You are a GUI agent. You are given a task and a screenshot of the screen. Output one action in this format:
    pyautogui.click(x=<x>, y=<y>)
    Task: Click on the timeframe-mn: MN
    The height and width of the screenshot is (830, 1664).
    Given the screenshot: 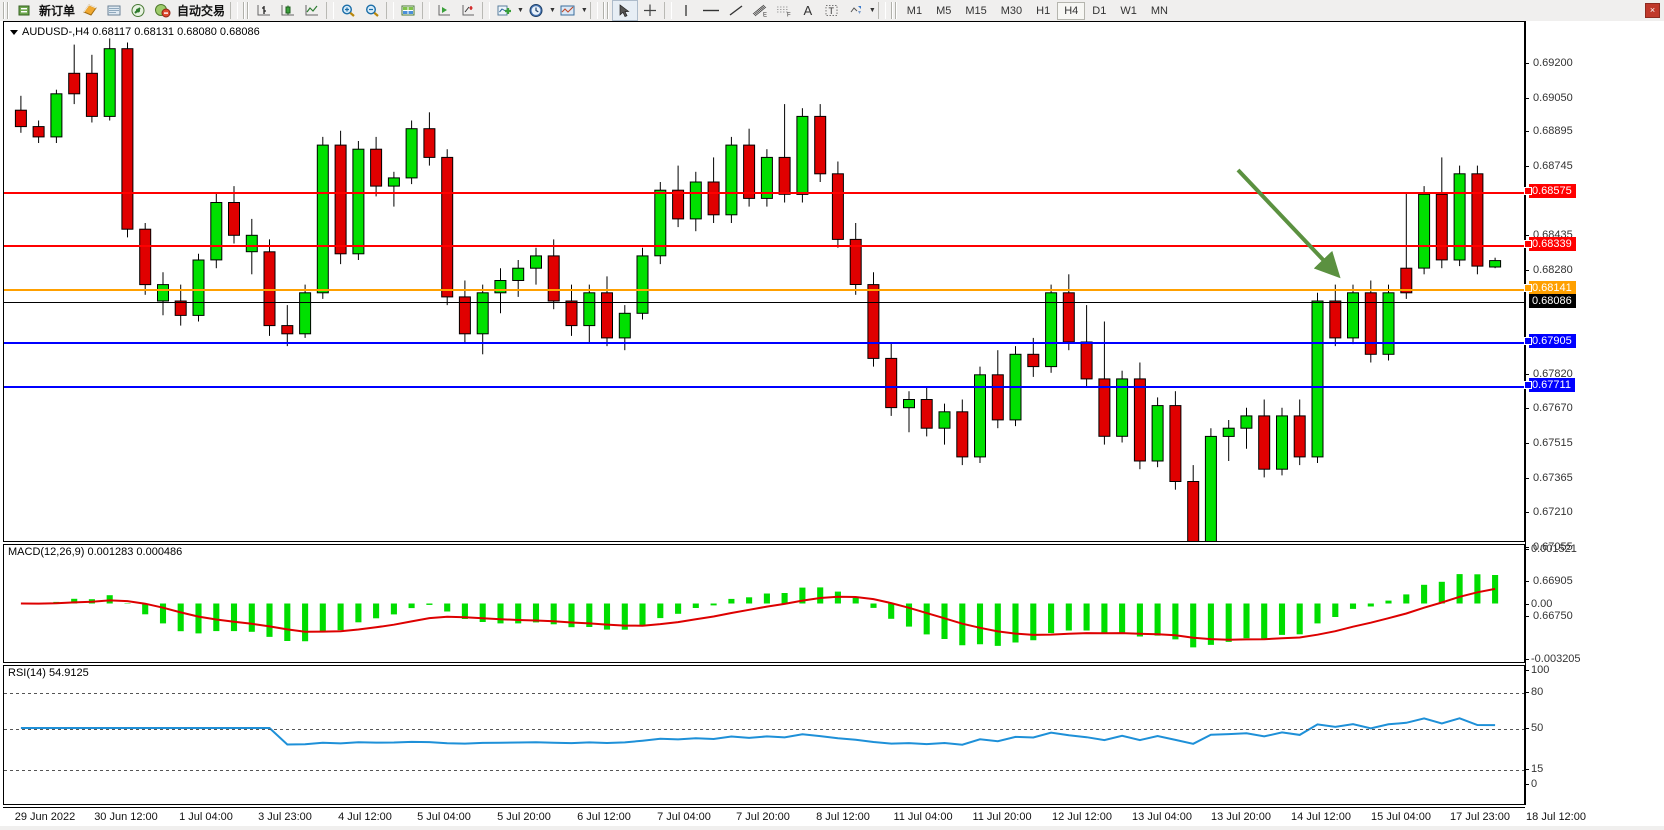 What is the action you would take?
    pyautogui.click(x=1159, y=10)
    